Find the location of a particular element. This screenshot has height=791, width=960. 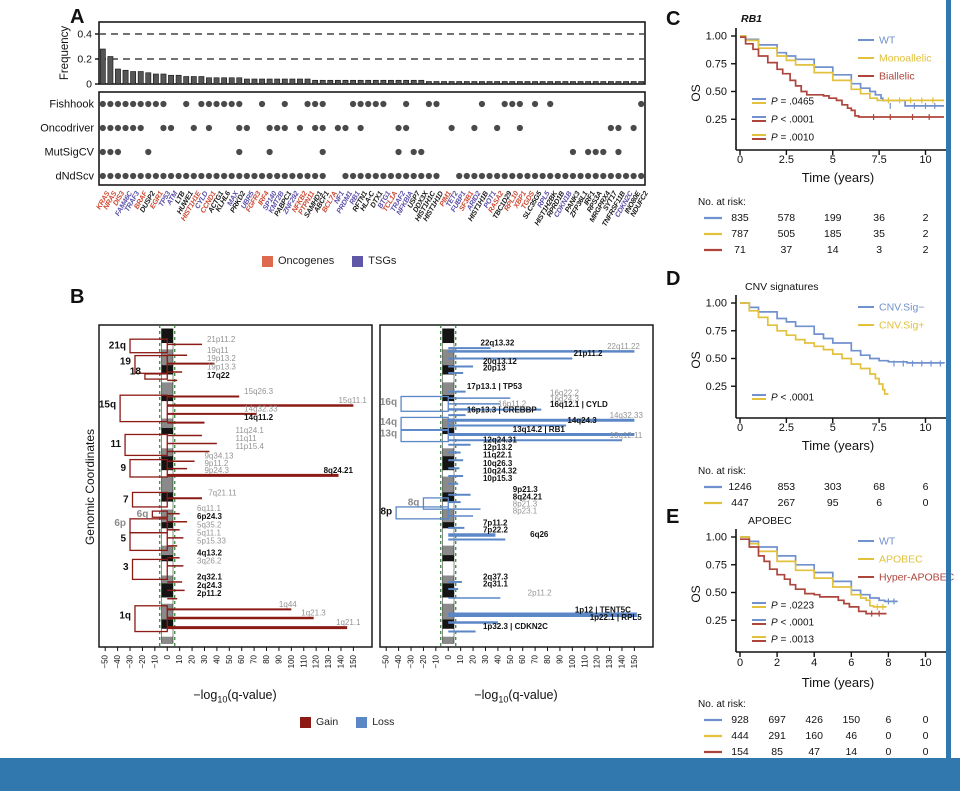

risk-count: 68 is located at coordinates (879, 487).